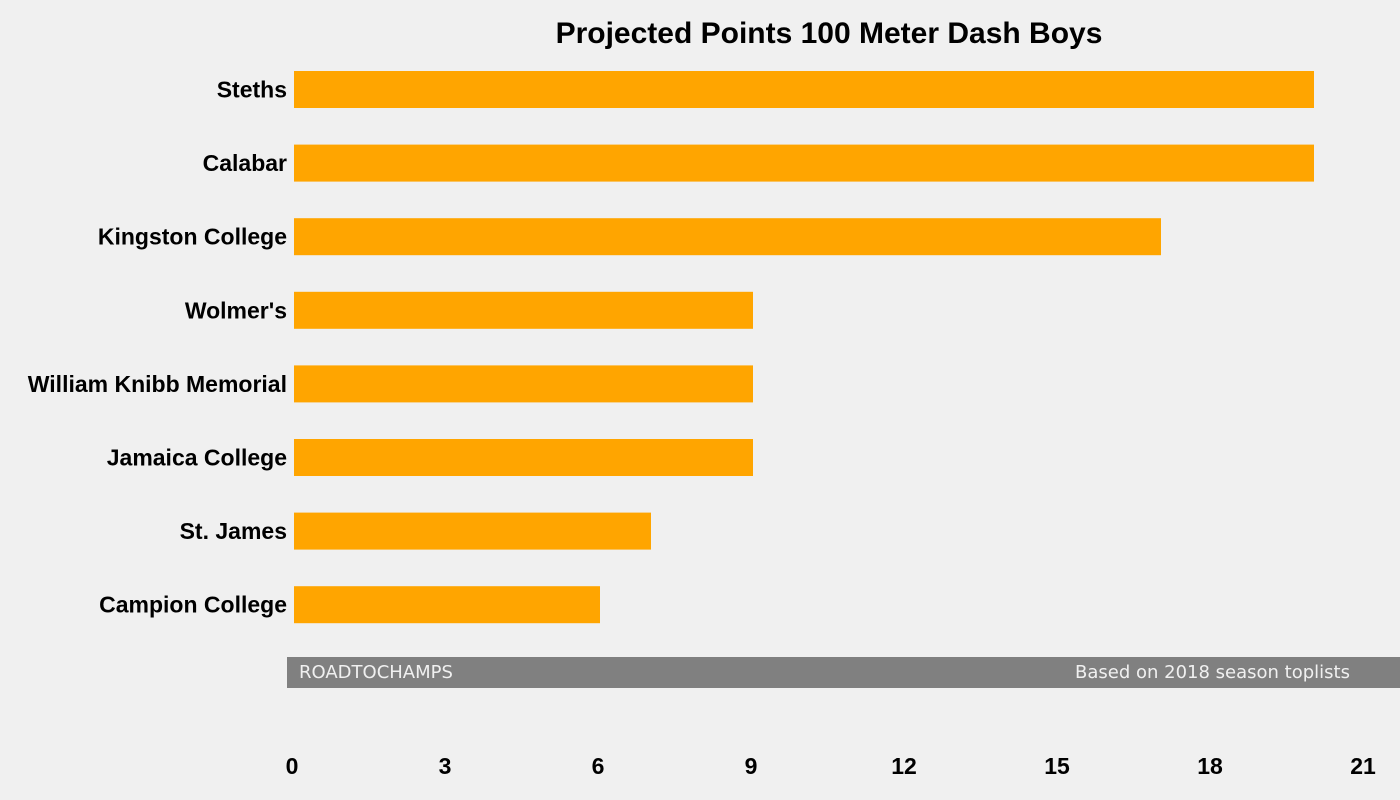  I want to click on category-label-0: Steths, so click(252, 90).